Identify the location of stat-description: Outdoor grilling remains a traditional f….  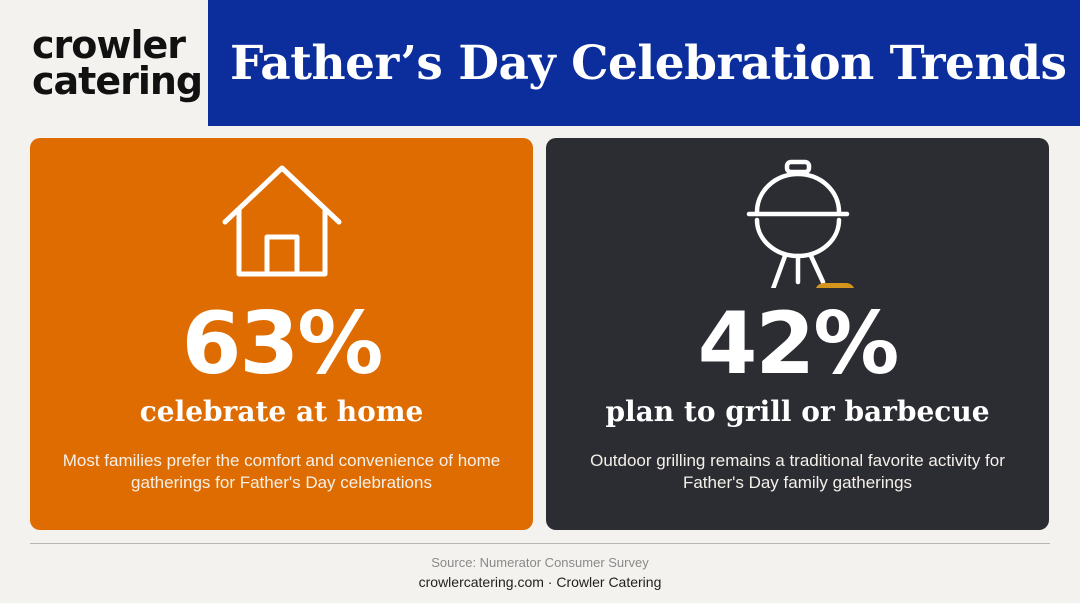
(797, 471).